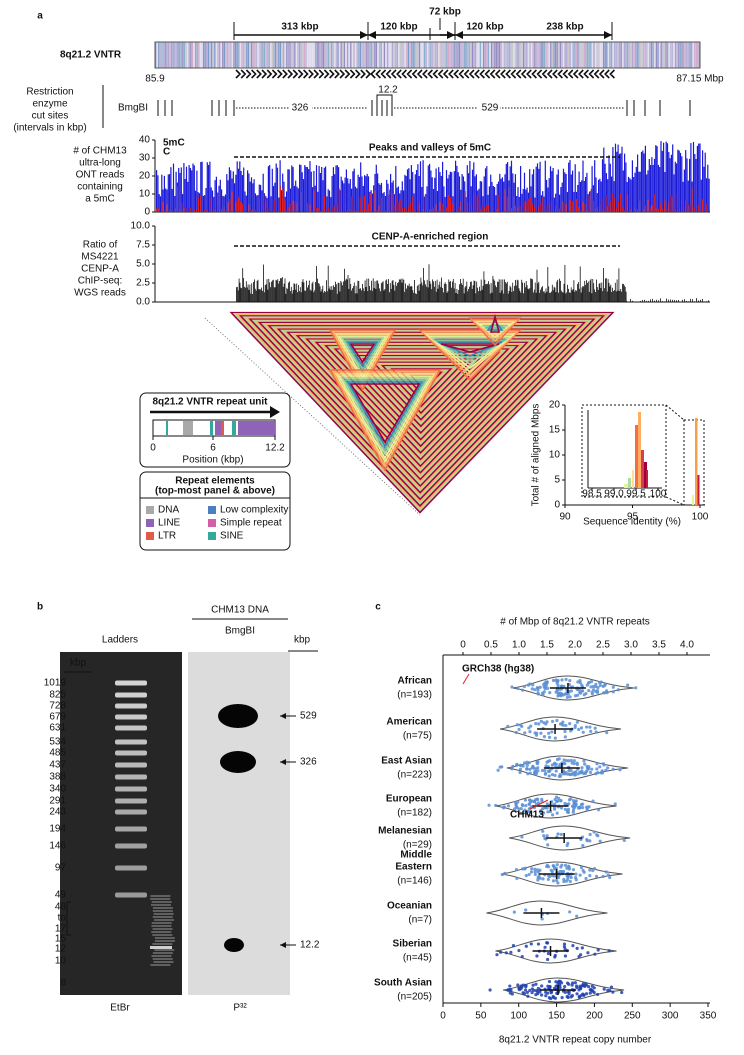  Describe the element at coordinates (131, 765) in the screenshot. I see `ladder-band` at that location.